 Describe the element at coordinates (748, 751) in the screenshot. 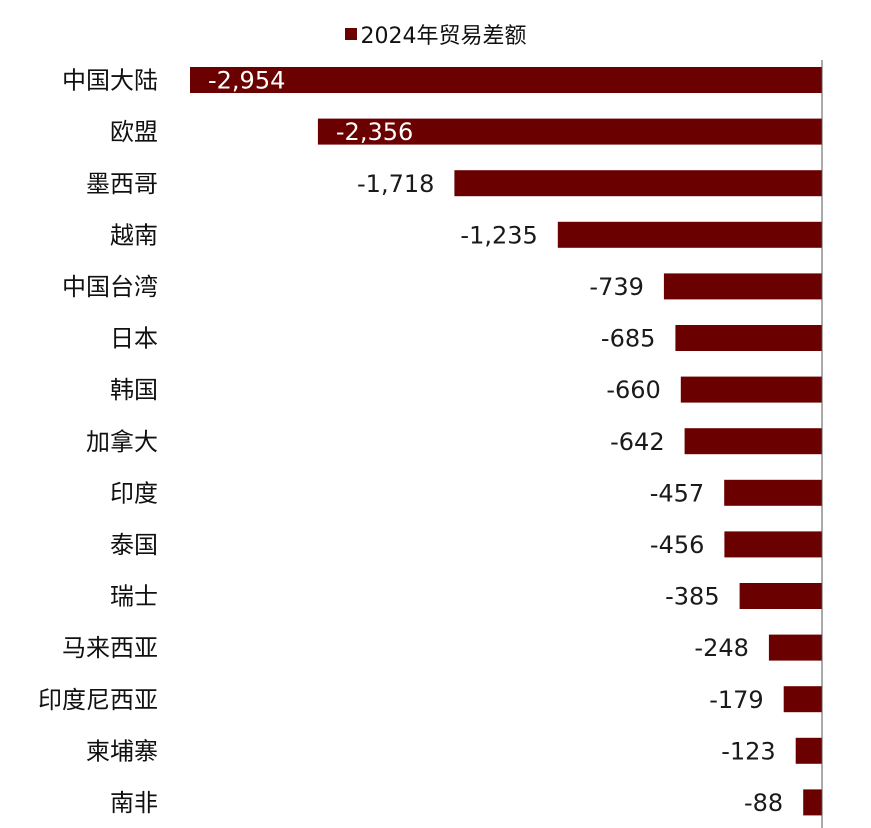

I see `data-label-13: -123` at that location.